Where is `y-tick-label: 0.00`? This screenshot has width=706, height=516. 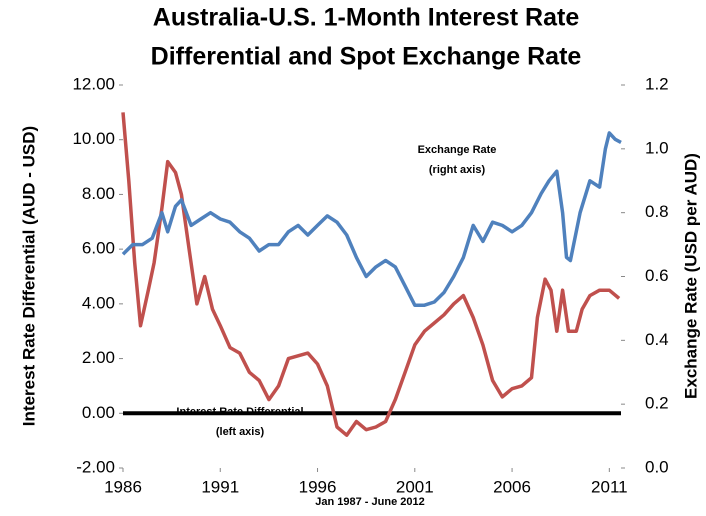
y-tick-label: 0.00 is located at coordinates (98, 412).